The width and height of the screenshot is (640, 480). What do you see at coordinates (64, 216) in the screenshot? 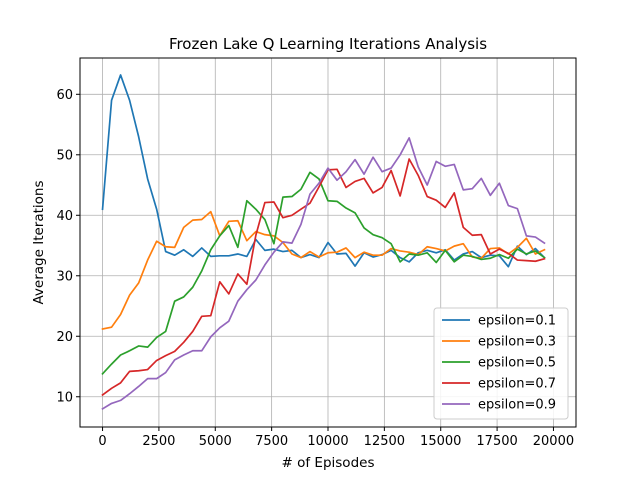
I see `y-tick-label: 40` at bounding box center [64, 216].